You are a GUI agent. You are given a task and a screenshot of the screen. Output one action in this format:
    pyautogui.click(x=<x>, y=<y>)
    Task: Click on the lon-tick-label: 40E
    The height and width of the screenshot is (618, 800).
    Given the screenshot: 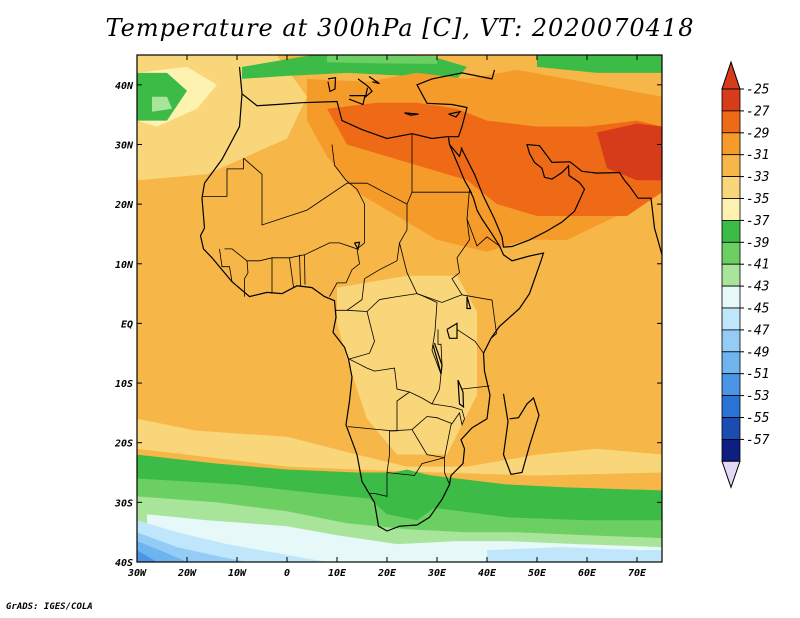 What is the action you would take?
    pyautogui.click(x=487, y=573)
    